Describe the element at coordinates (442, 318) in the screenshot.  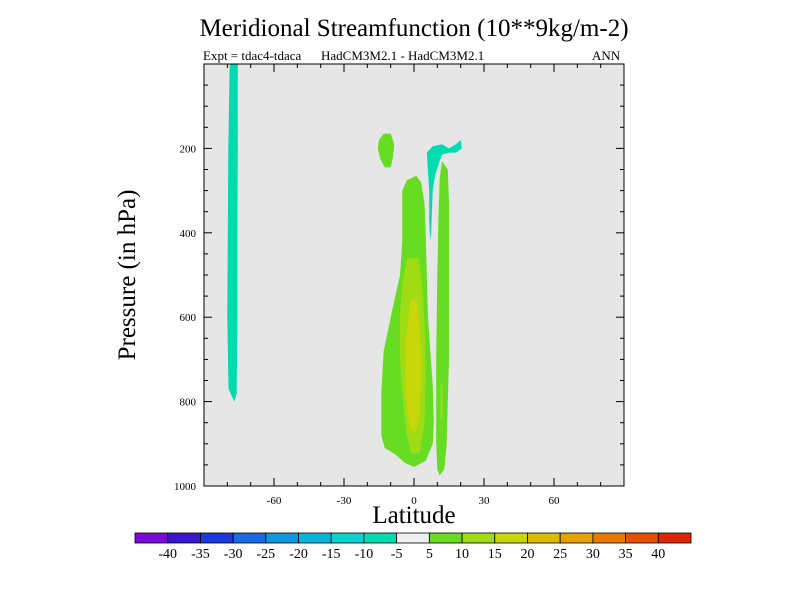
I see `pos-secondary-cell` at that location.